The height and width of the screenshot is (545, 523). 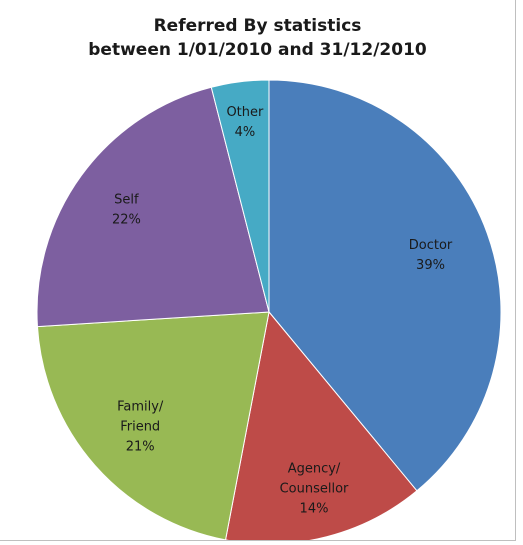 What do you see at coordinates (126, 199) in the screenshot?
I see `pie-label-name: Self` at bounding box center [126, 199].